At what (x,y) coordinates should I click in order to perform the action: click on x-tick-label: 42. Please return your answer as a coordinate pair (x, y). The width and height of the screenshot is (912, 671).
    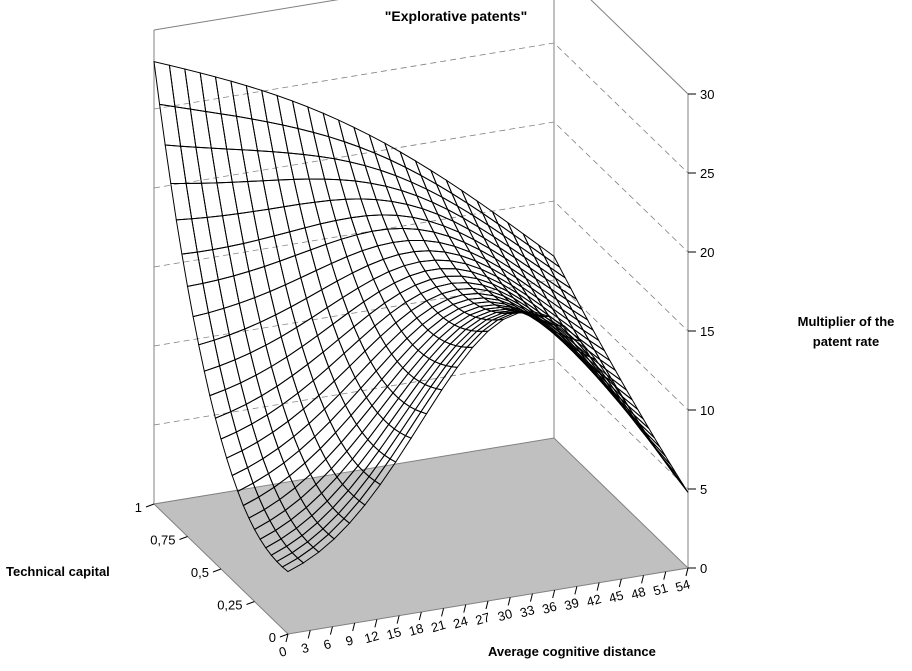
    Looking at the image, I should click on (594, 600).